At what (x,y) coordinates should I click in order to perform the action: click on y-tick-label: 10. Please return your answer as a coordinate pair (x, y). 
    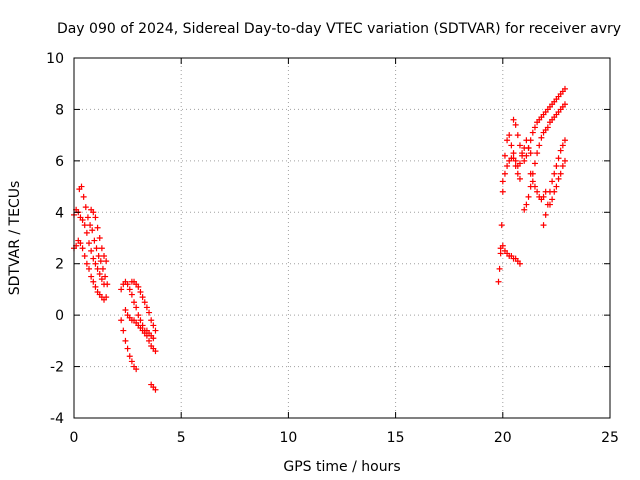
    Looking at the image, I should click on (55, 59).